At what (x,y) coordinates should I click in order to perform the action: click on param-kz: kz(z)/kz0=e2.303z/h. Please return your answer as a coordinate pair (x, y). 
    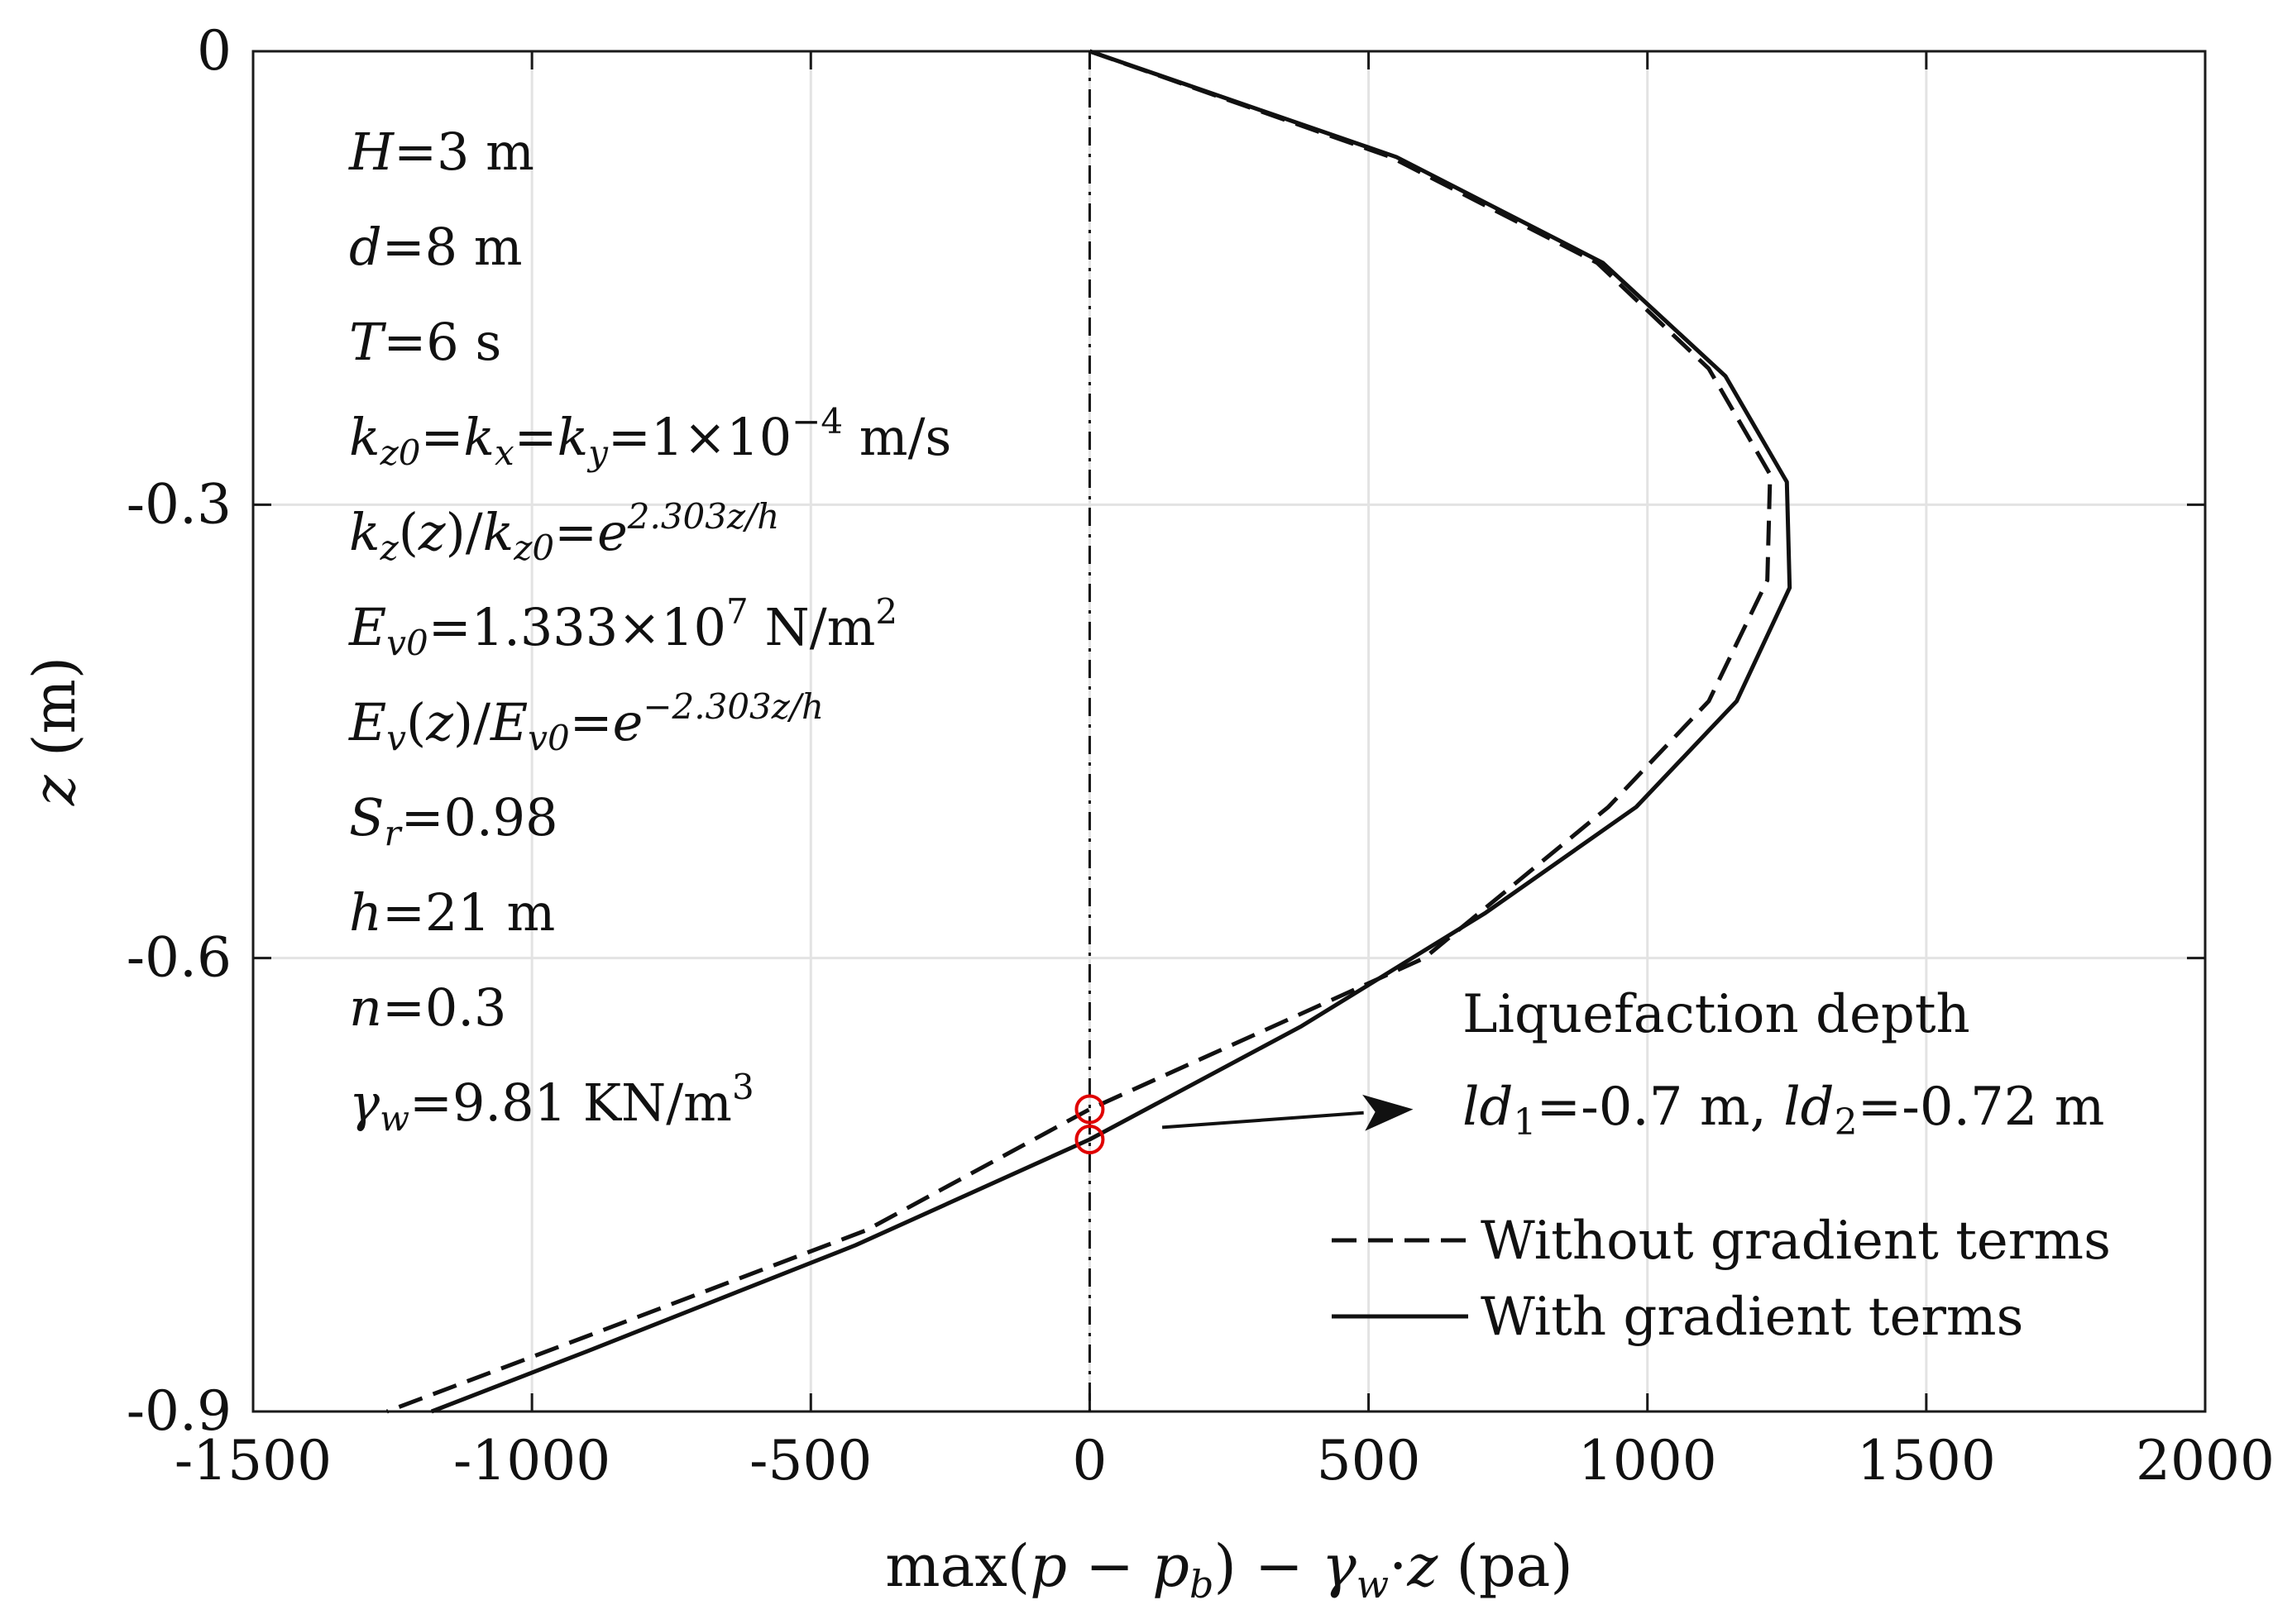
    Looking at the image, I should click on (564, 532).